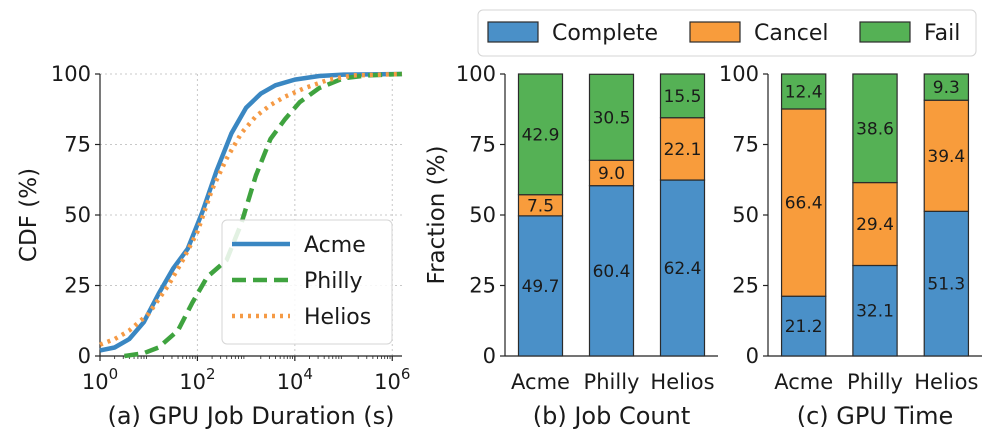  I want to click on bar-value-label: 62.4, so click(683, 269).